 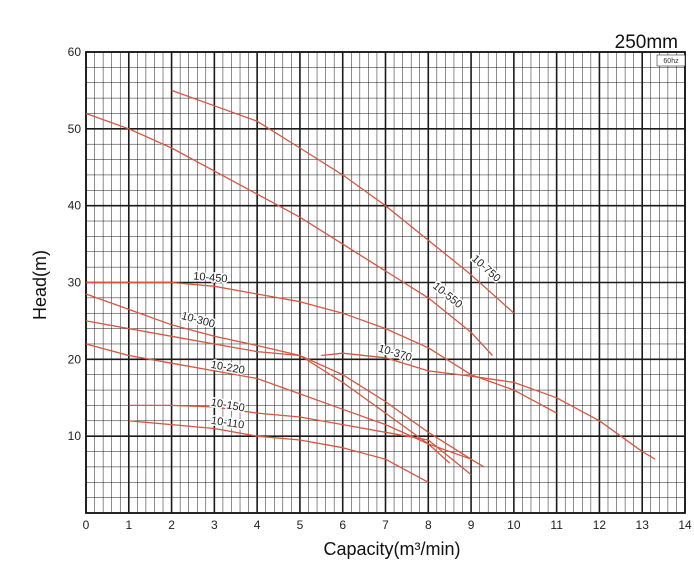 What do you see at coordinates (75, 206) in the screenshot?
I see `y-tick-label: 40` at bounding box center [75, 206].